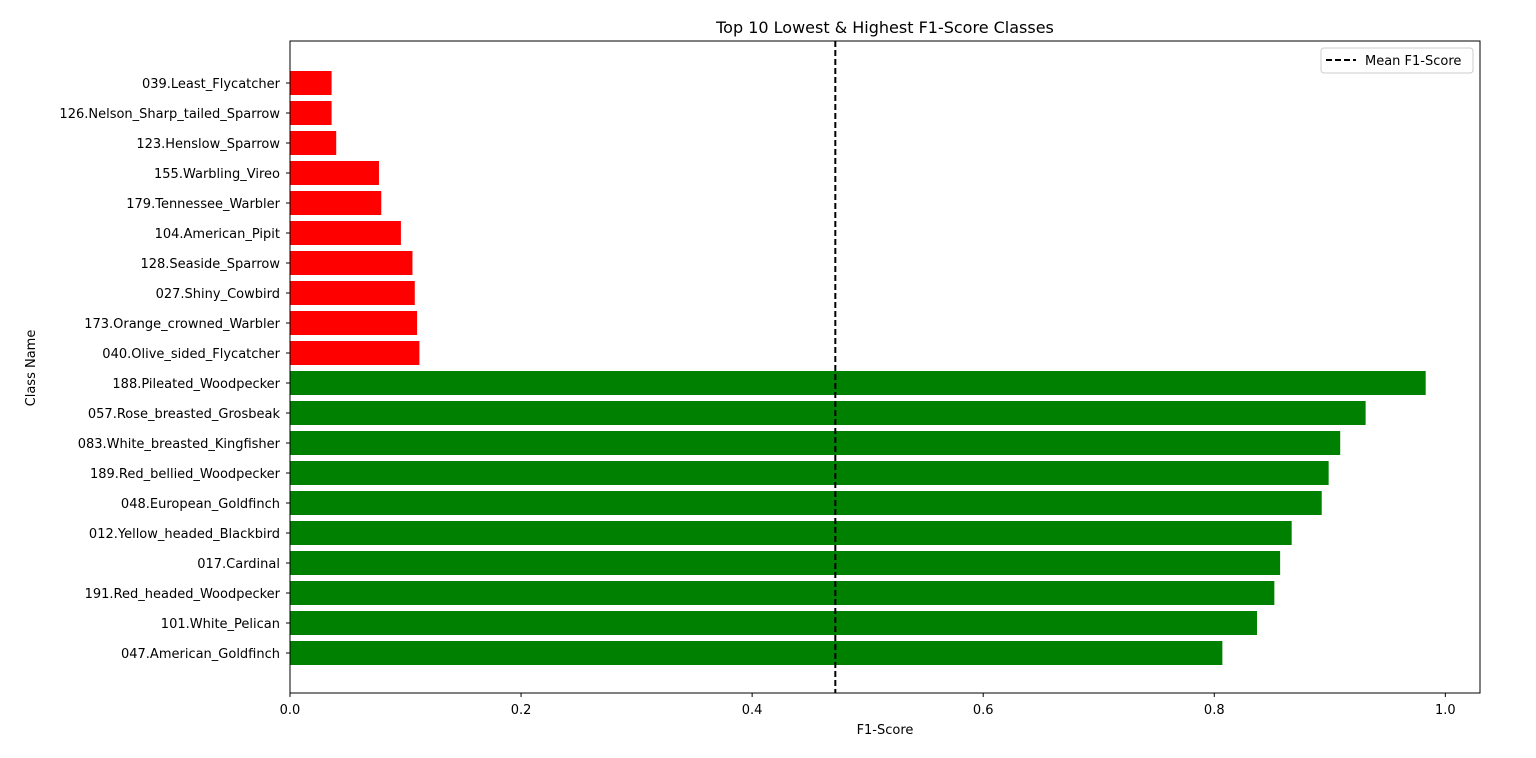 This screenshot has width=1536, height=758. I want to click on x-axis-title: F1-Score, so click(885, 730).